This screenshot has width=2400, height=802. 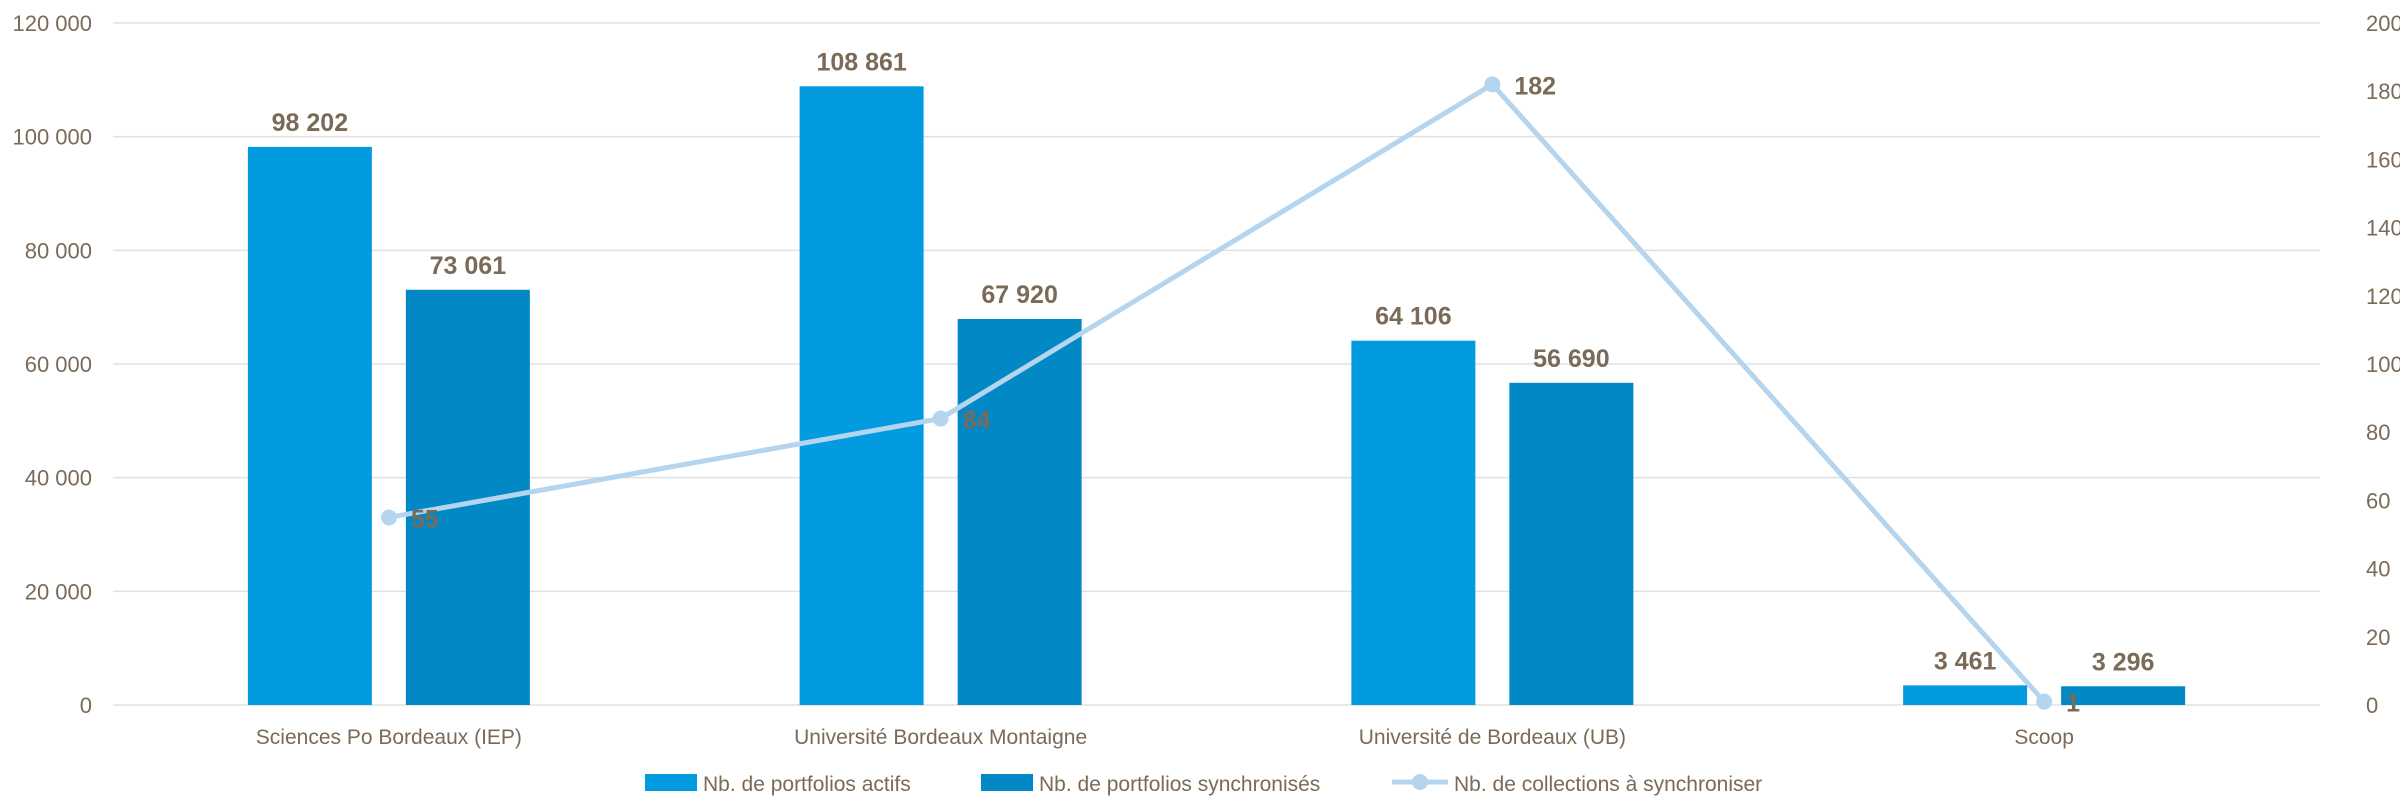 I want to click on bar-data-label: 3 296, so click(x=2123, y=662).